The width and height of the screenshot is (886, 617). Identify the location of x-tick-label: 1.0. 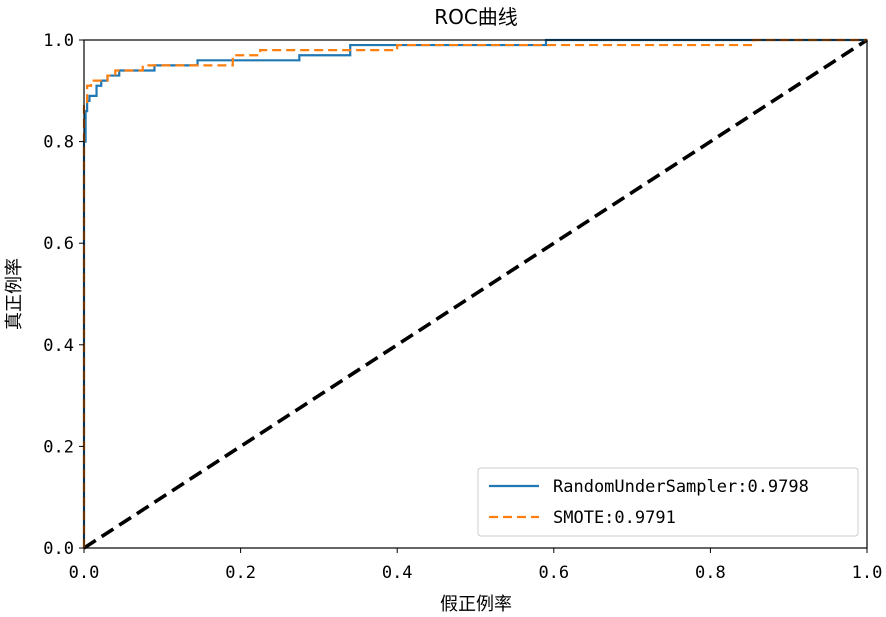
(867, 573).